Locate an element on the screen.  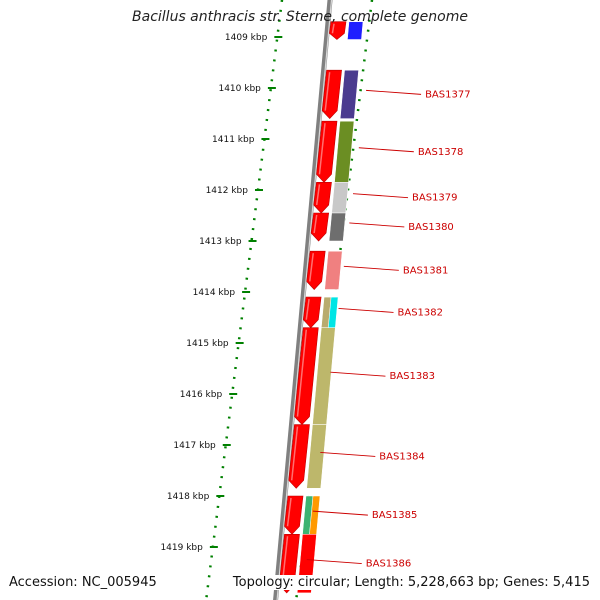
gene-label: BAS1385 is located at coordinates (395, 515).